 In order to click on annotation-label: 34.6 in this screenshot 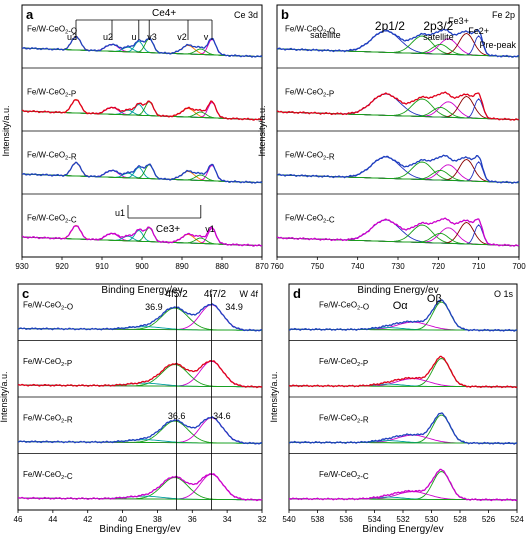, I will do `click(222, 416)`.